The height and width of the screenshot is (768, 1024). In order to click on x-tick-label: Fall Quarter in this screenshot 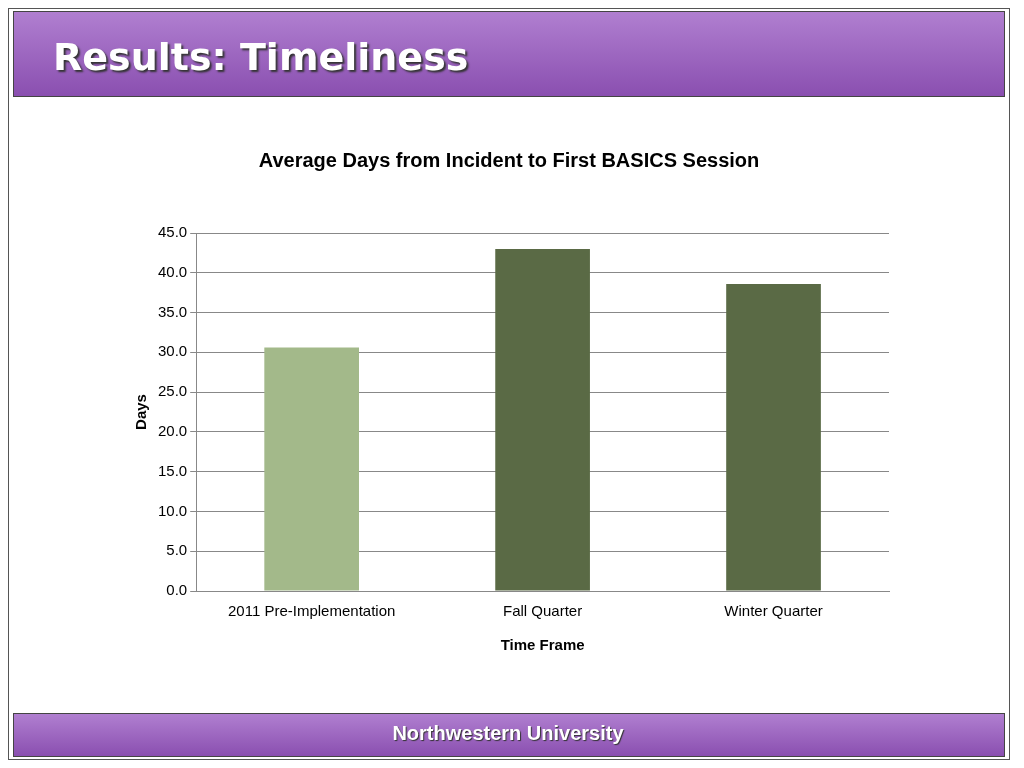, I will do `click(543, 611)`.